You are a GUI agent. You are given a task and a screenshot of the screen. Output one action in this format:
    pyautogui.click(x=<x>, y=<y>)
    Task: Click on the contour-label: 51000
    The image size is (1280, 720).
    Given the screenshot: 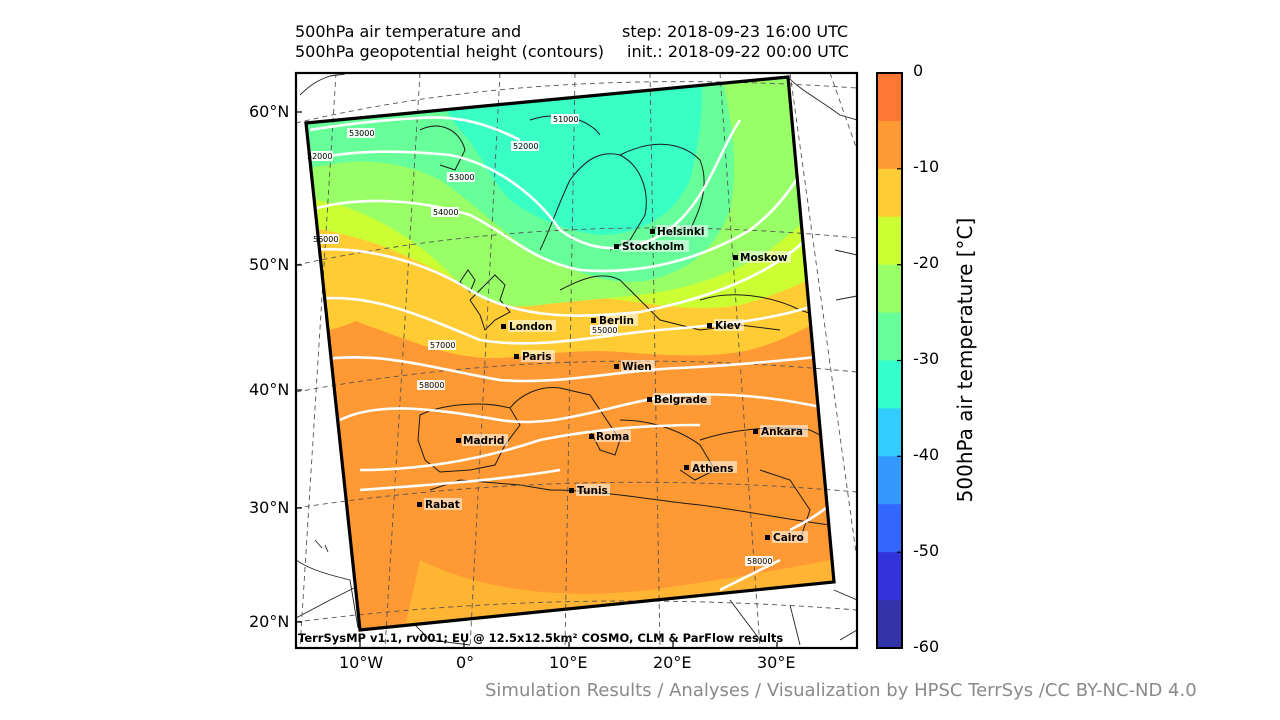 What is the action you would take?
    pyautogui.click(x=565, y=119)
    